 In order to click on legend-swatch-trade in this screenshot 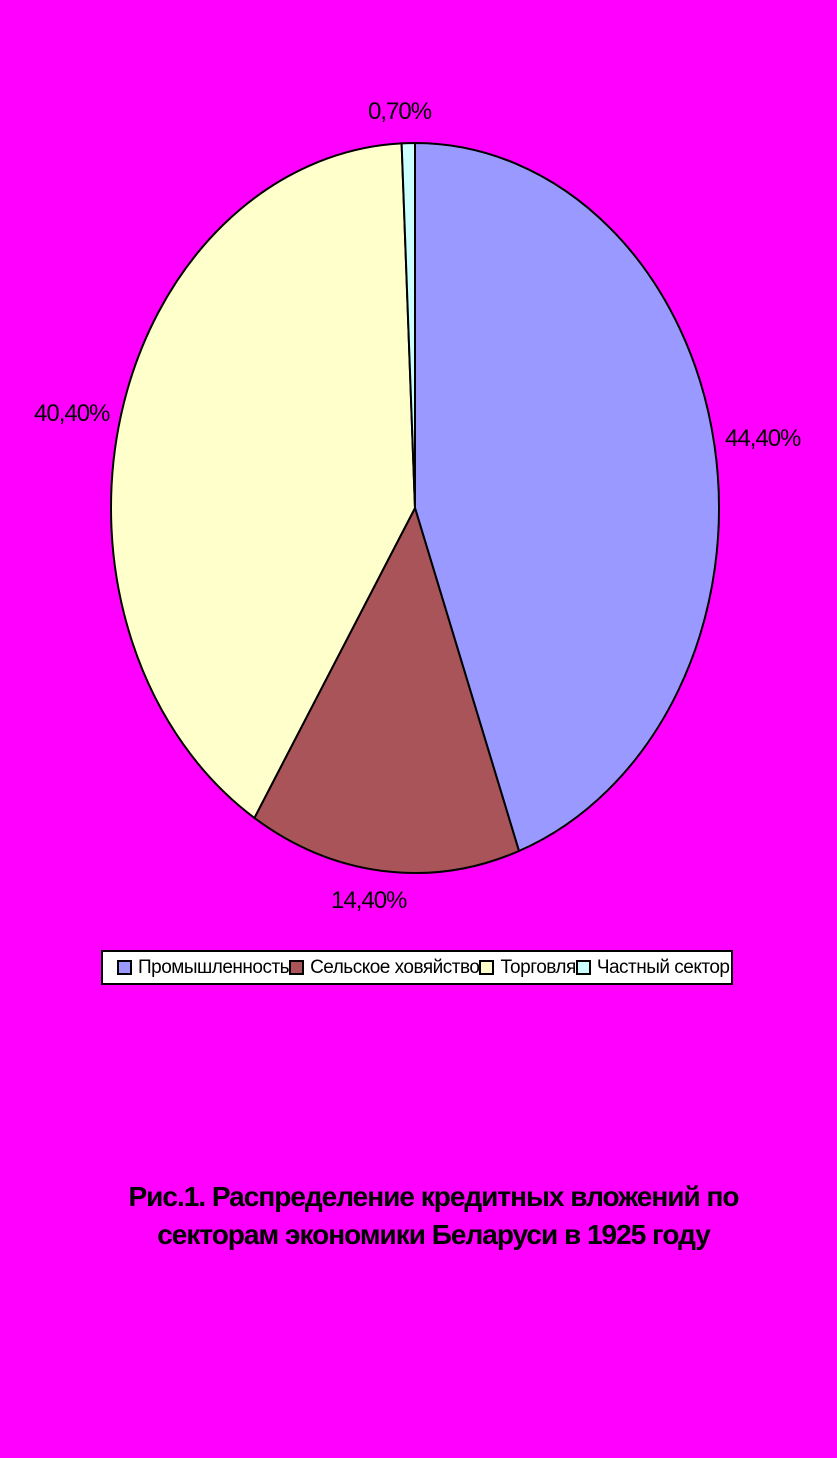, I will do `click(487, 967)`.